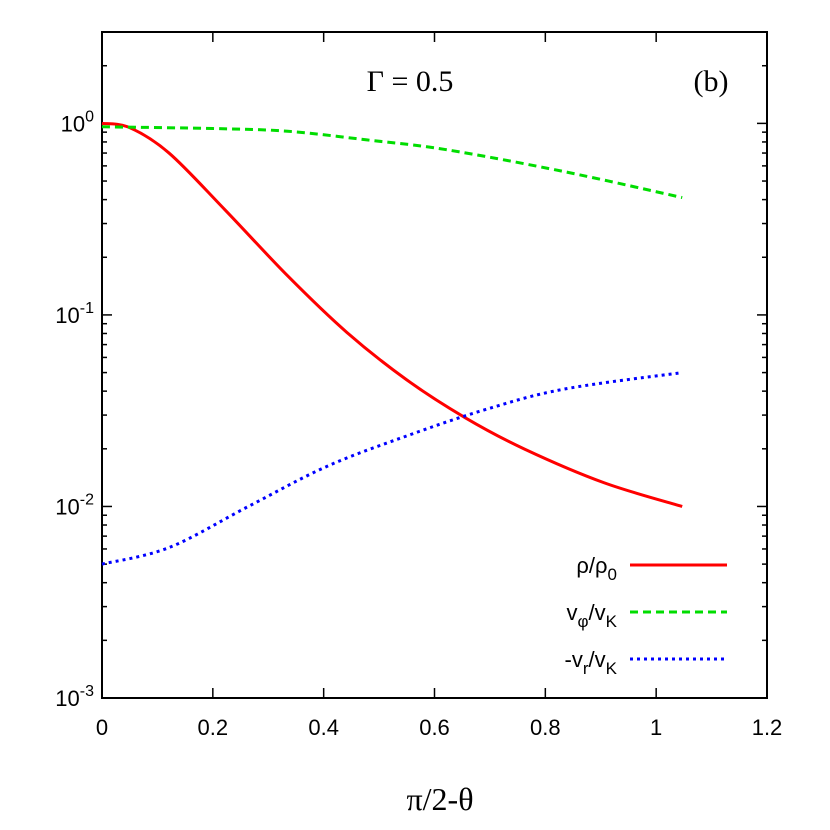 This screenshot has height=830, width=830. I want to click on y-tick-exponent: -2, so click(87, 499).